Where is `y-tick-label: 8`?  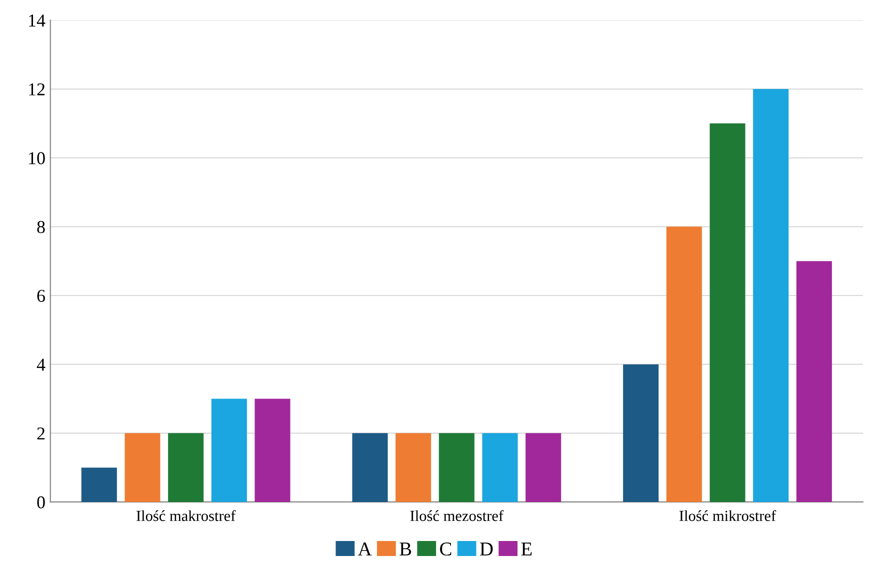 y-tick-label: 8 is located at coordinates (41, 227).